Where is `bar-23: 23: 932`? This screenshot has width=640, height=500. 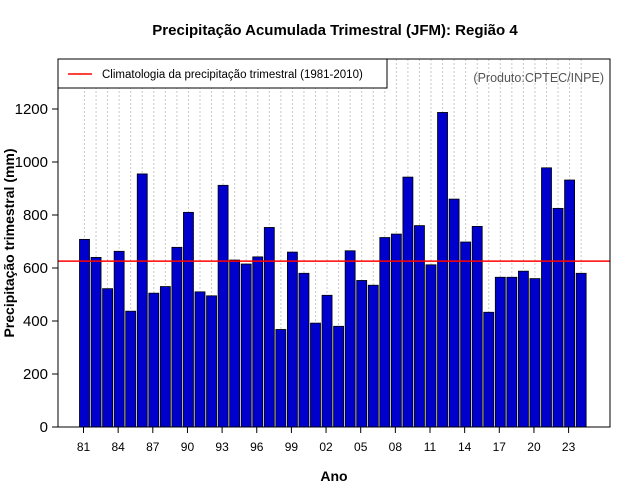 bar-23: 23: 932 is located at coordinates (569, 303).